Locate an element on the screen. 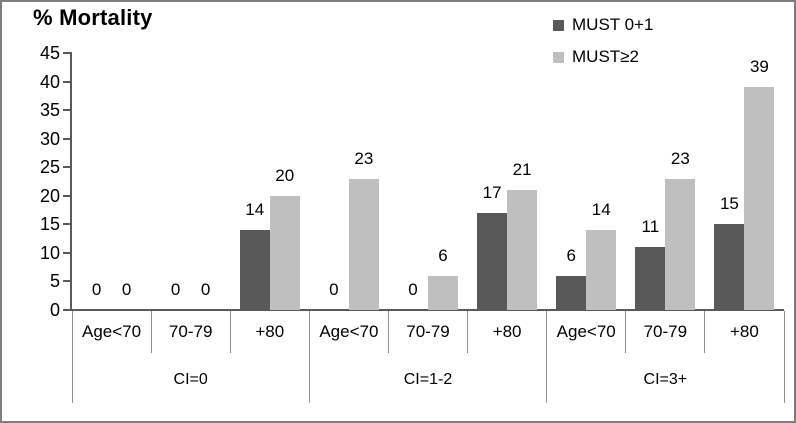  chart-title: % Mortality is located at coordinates (93, 17).